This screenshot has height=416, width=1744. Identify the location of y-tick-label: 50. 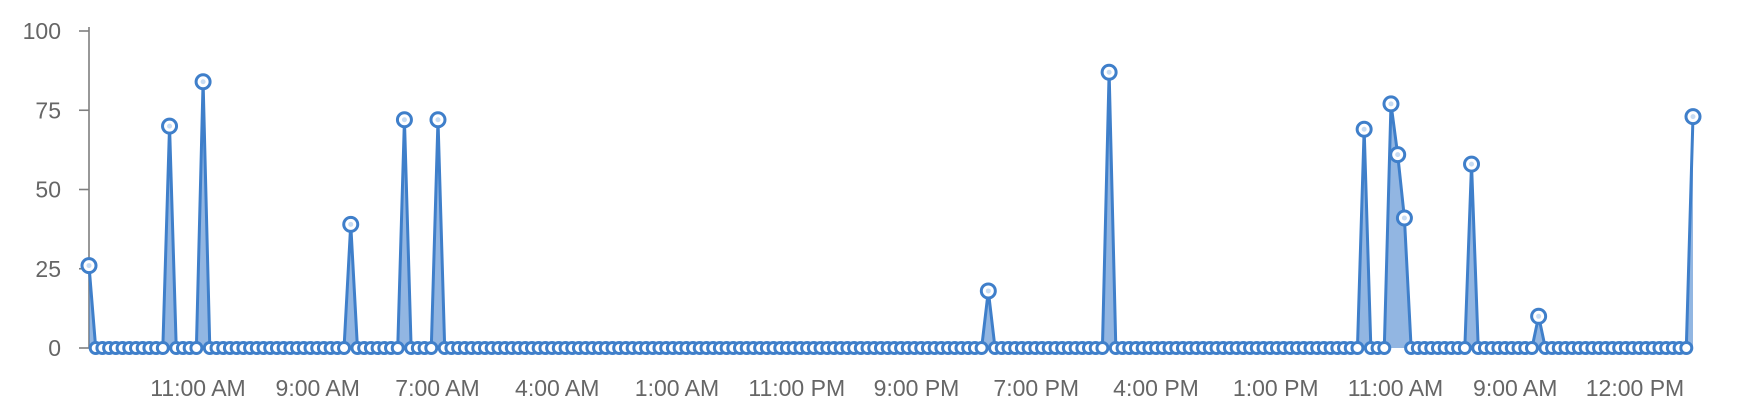
(48, 190).